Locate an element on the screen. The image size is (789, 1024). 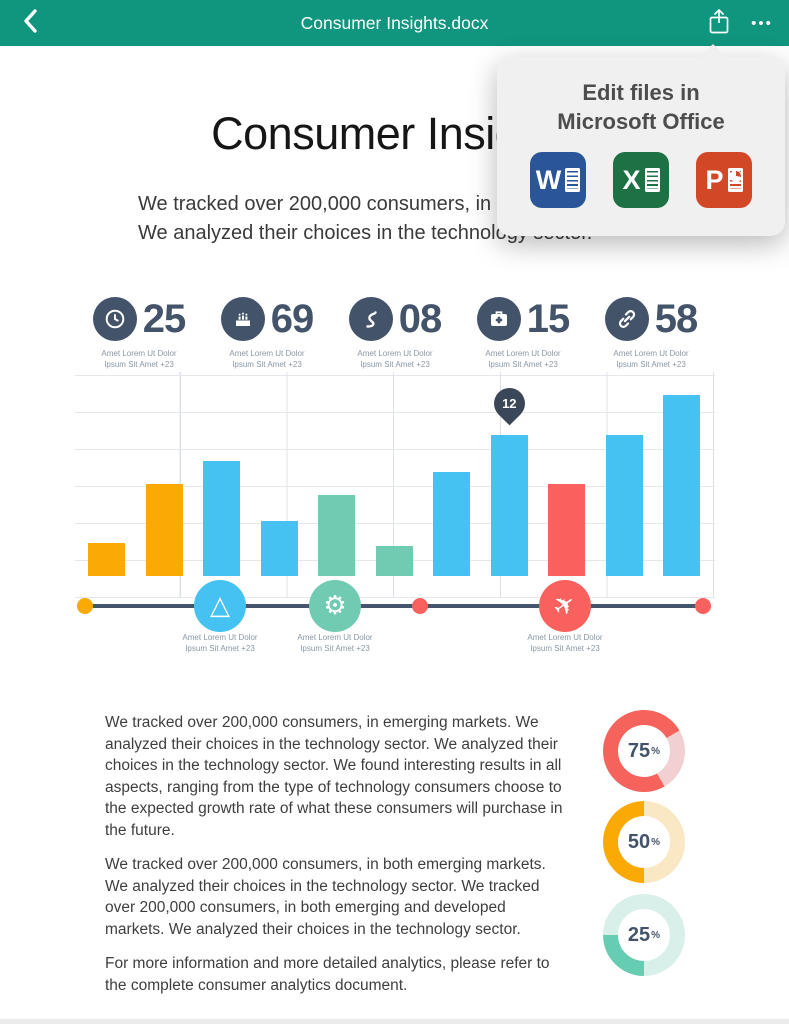
triangle-icon: △ is located at coordinates (220, 606).